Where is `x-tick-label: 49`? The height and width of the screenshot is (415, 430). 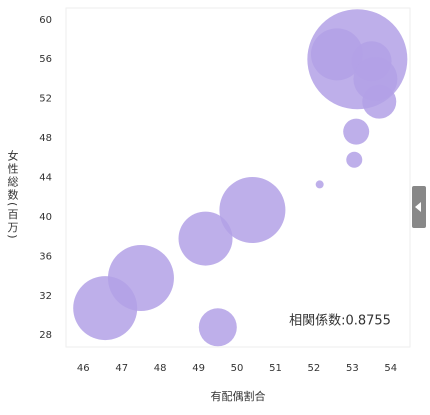
x-tick-label: 49 is located at coordinates (198, 368).